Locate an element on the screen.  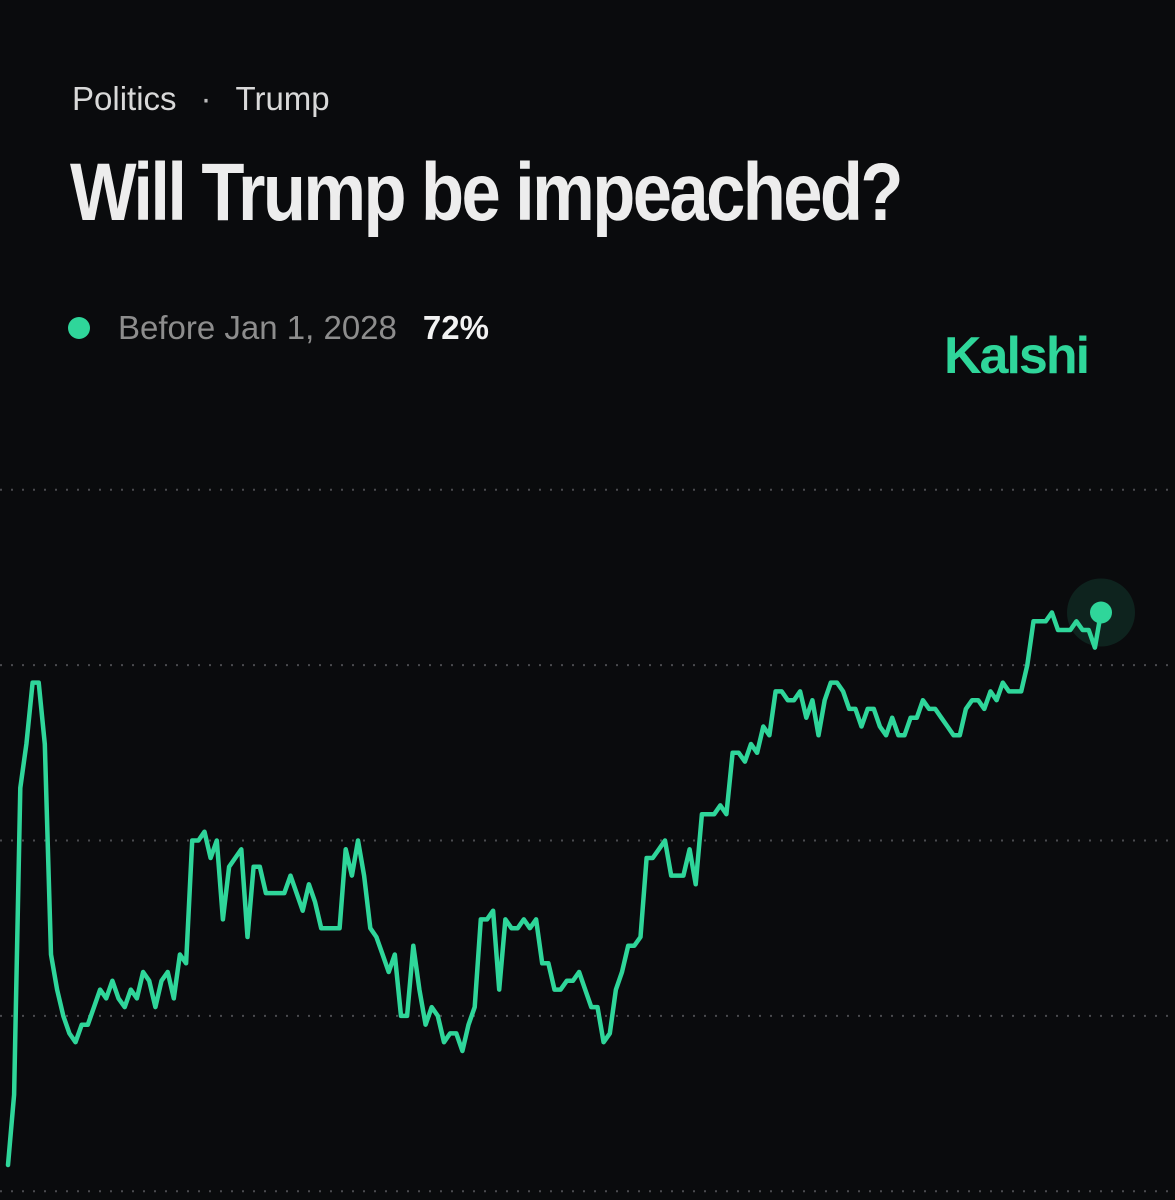
market-title: Will Trump be impeached? is located at coordinates (486, 192).